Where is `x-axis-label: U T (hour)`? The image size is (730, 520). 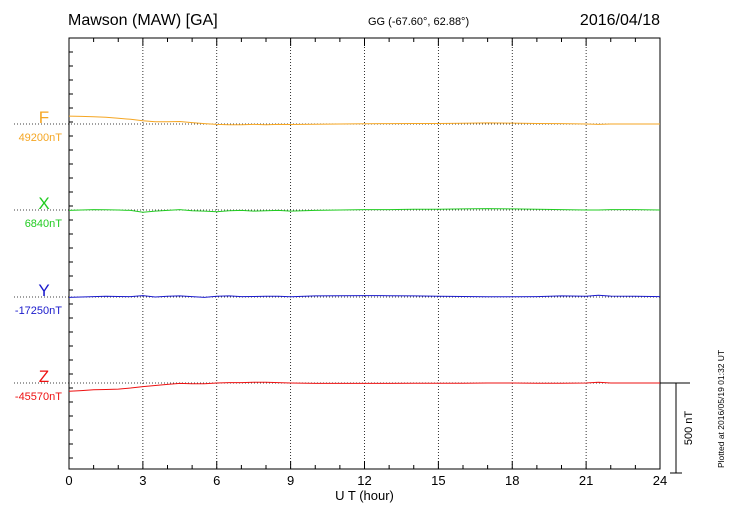 x-axis-label: U T (hour) is located at coordinates (364, 495).